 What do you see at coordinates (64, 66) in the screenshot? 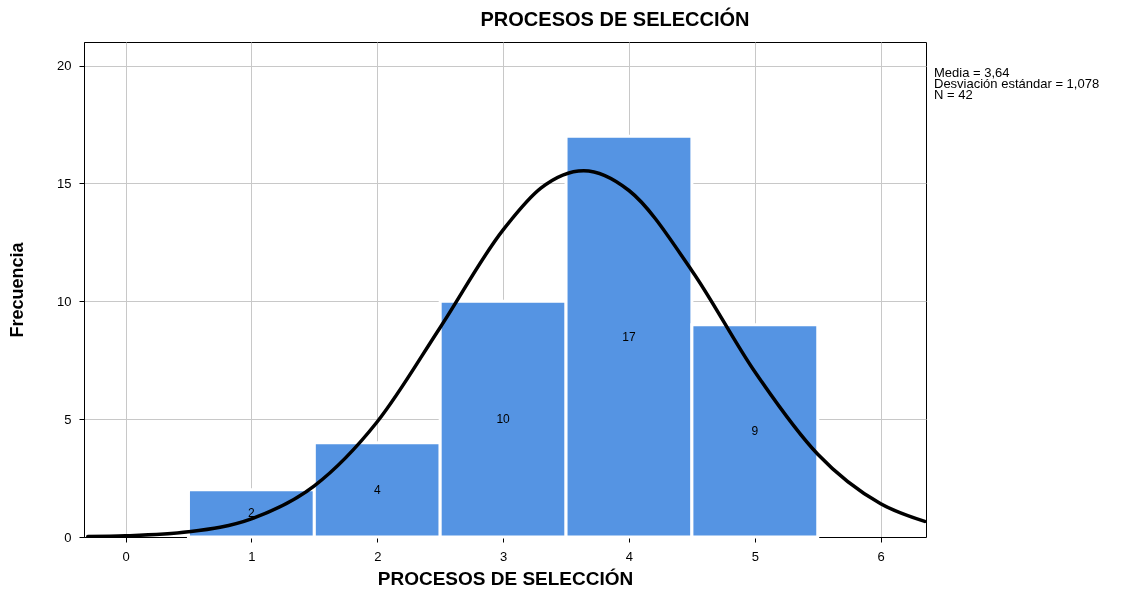
I see `y-tick-label: 20` at bounding box center [64, 66].